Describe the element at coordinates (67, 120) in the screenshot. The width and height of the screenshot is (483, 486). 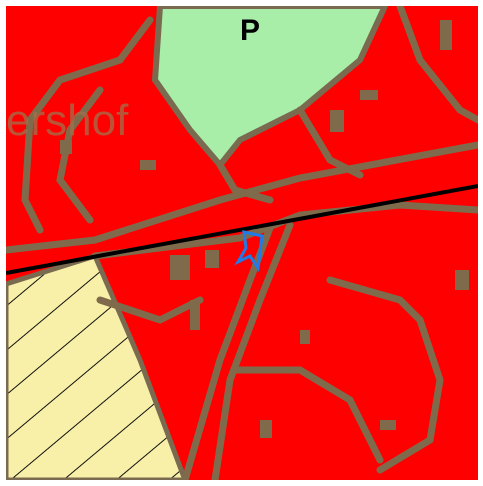
I see `place-label: ershof` at that location.